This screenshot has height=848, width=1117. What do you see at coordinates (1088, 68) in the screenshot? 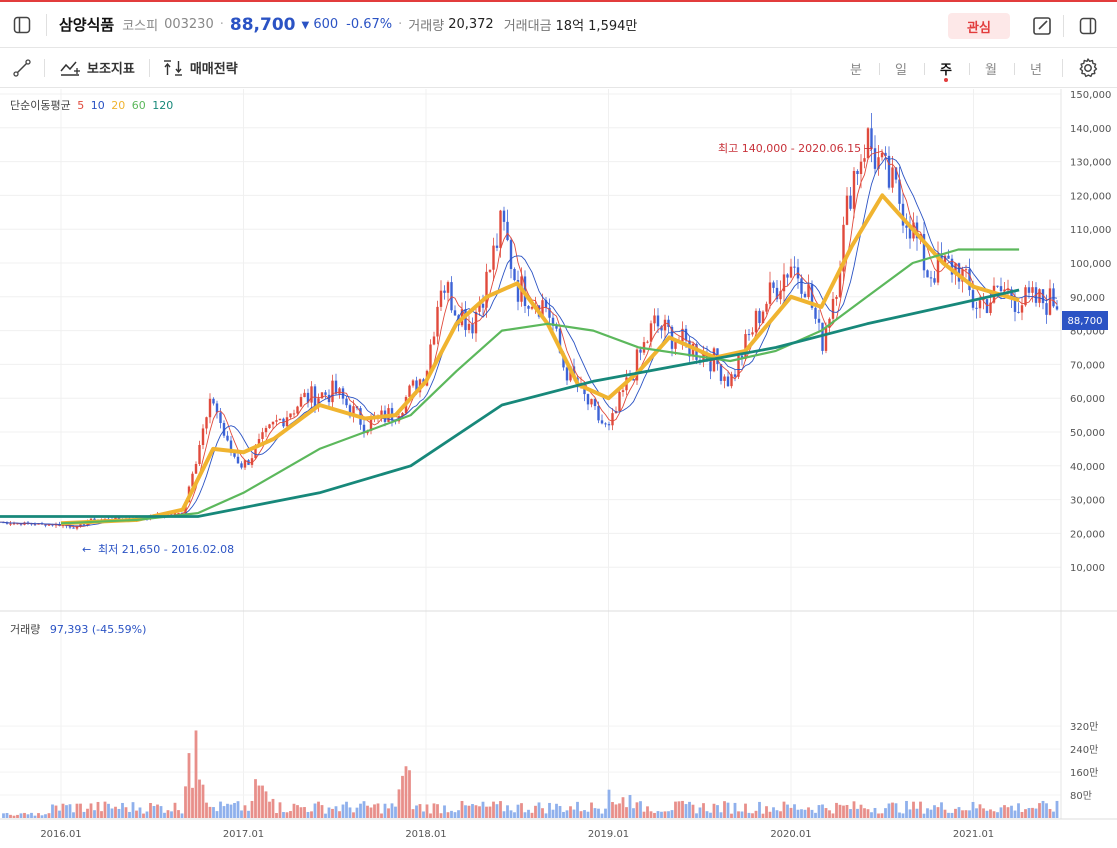
I see `settings-gear-icon` at bounding box center [1088, 68].